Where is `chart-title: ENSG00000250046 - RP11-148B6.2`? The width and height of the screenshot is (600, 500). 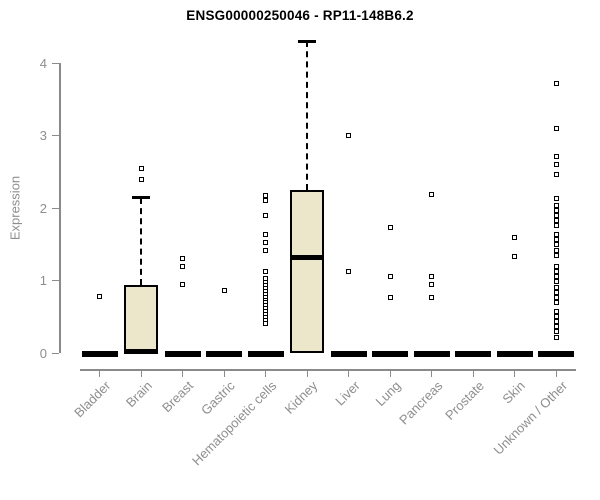 chart-title: ENSG00000250046 - RP11-148B6.2 is located at coordinates (300, 15).